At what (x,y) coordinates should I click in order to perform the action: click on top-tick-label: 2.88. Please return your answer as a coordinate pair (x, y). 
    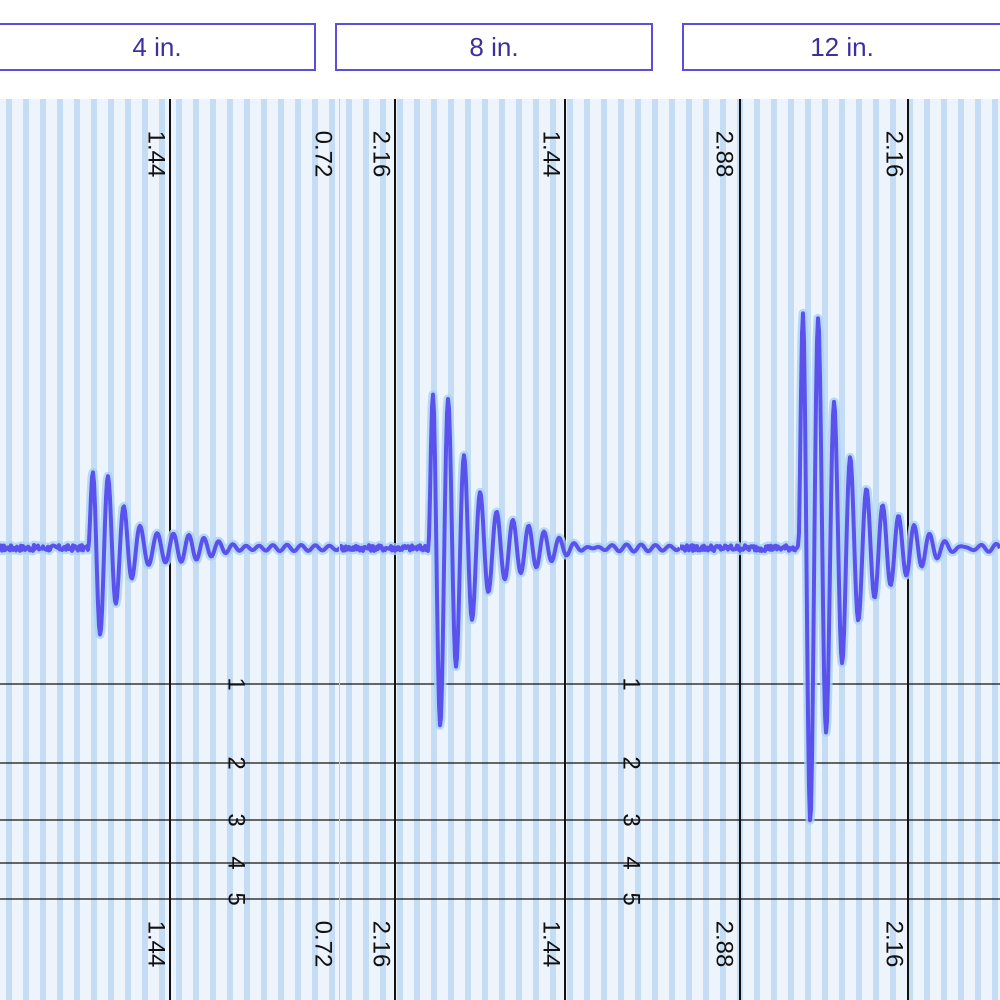
    Looking at the image, I should click on (724, 154).